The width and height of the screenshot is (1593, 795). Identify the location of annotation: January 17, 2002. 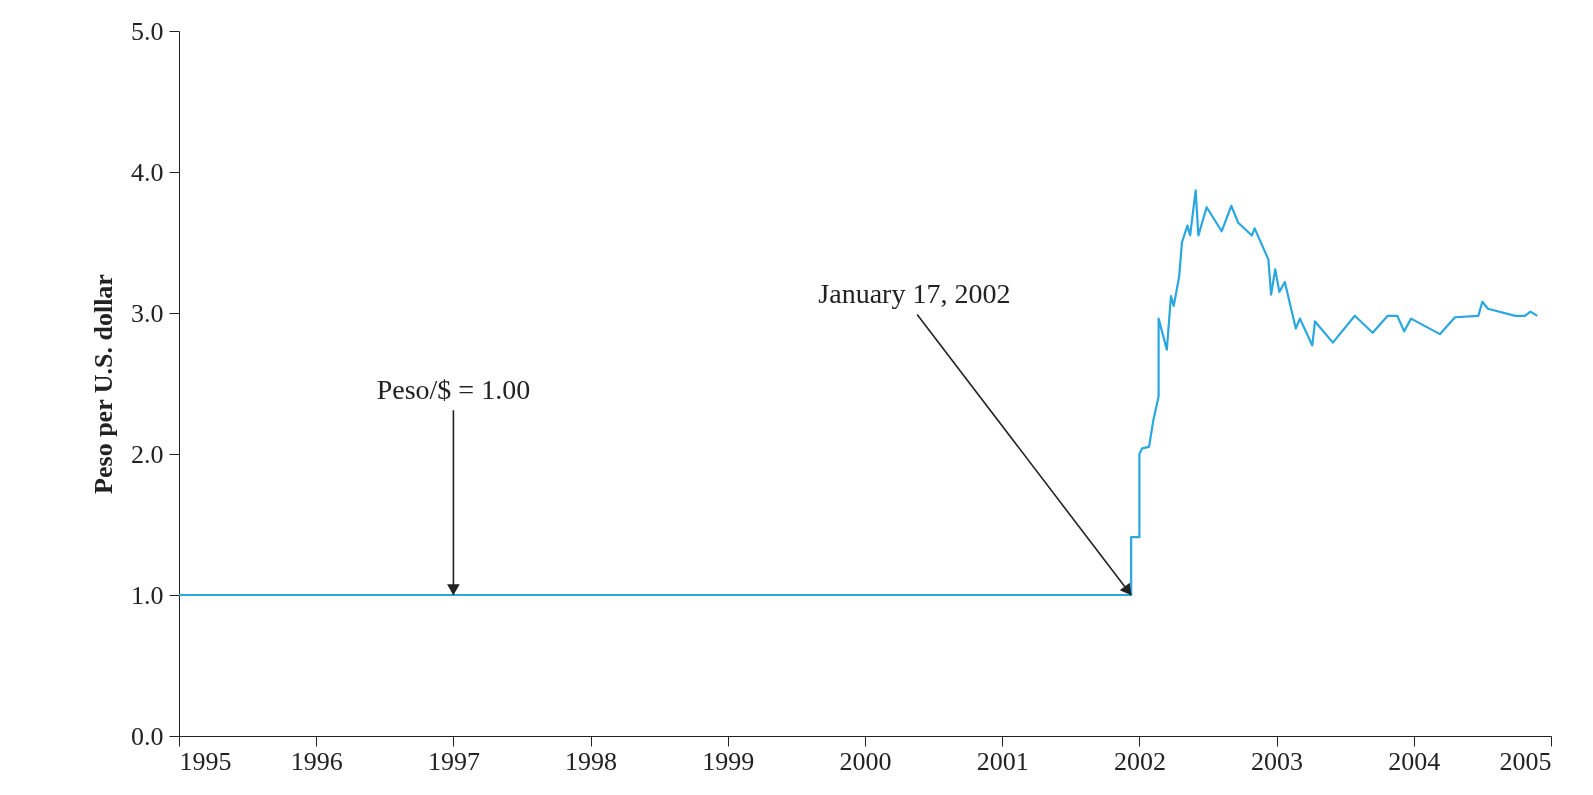
(914, 293).